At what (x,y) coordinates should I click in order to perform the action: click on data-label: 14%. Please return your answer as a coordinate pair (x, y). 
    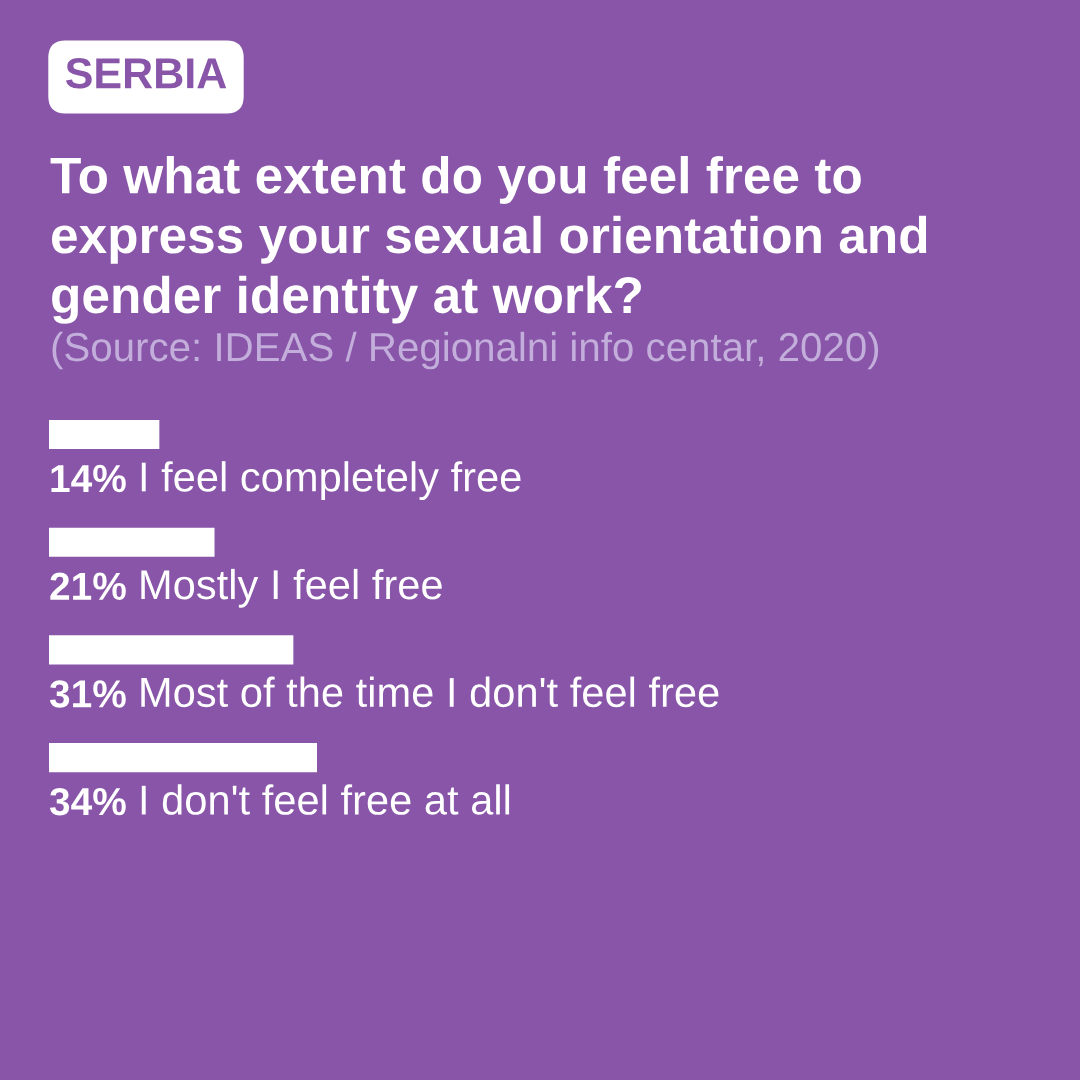
    Looking at the image, I should click on (88, 478).